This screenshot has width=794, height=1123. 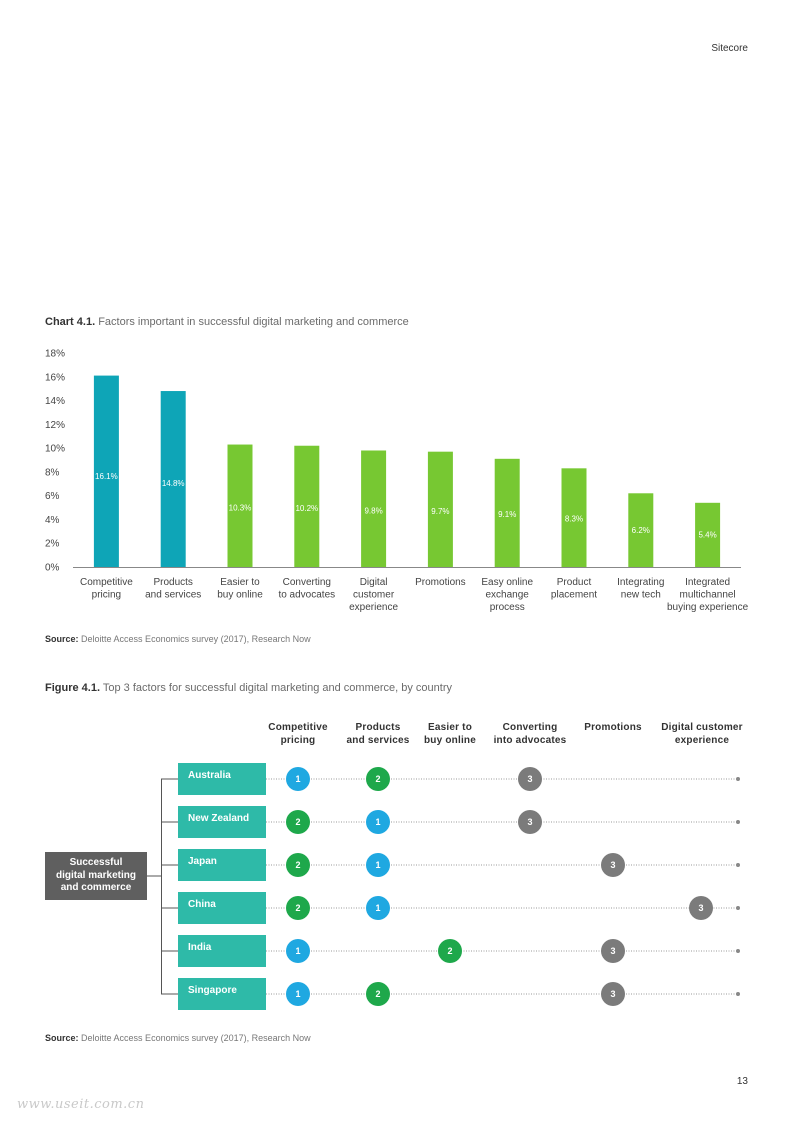 I want to click on x-tick-label: Integrated multichannel buying experience, so click(x=708, y=595).